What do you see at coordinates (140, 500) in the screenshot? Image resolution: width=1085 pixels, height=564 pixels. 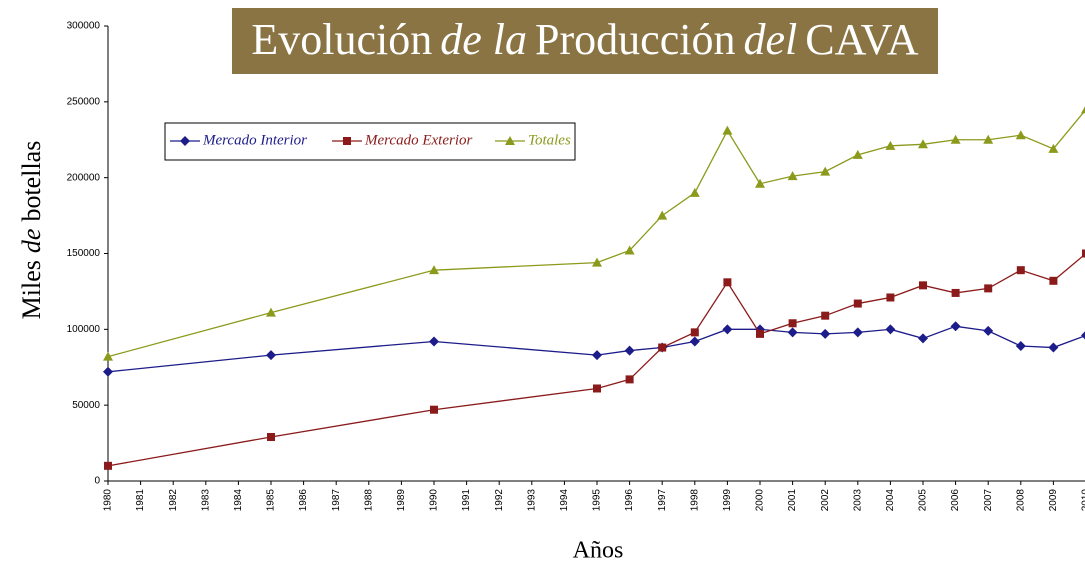 I see `x-tick-label: 1981` at bounding box center [140, 500].